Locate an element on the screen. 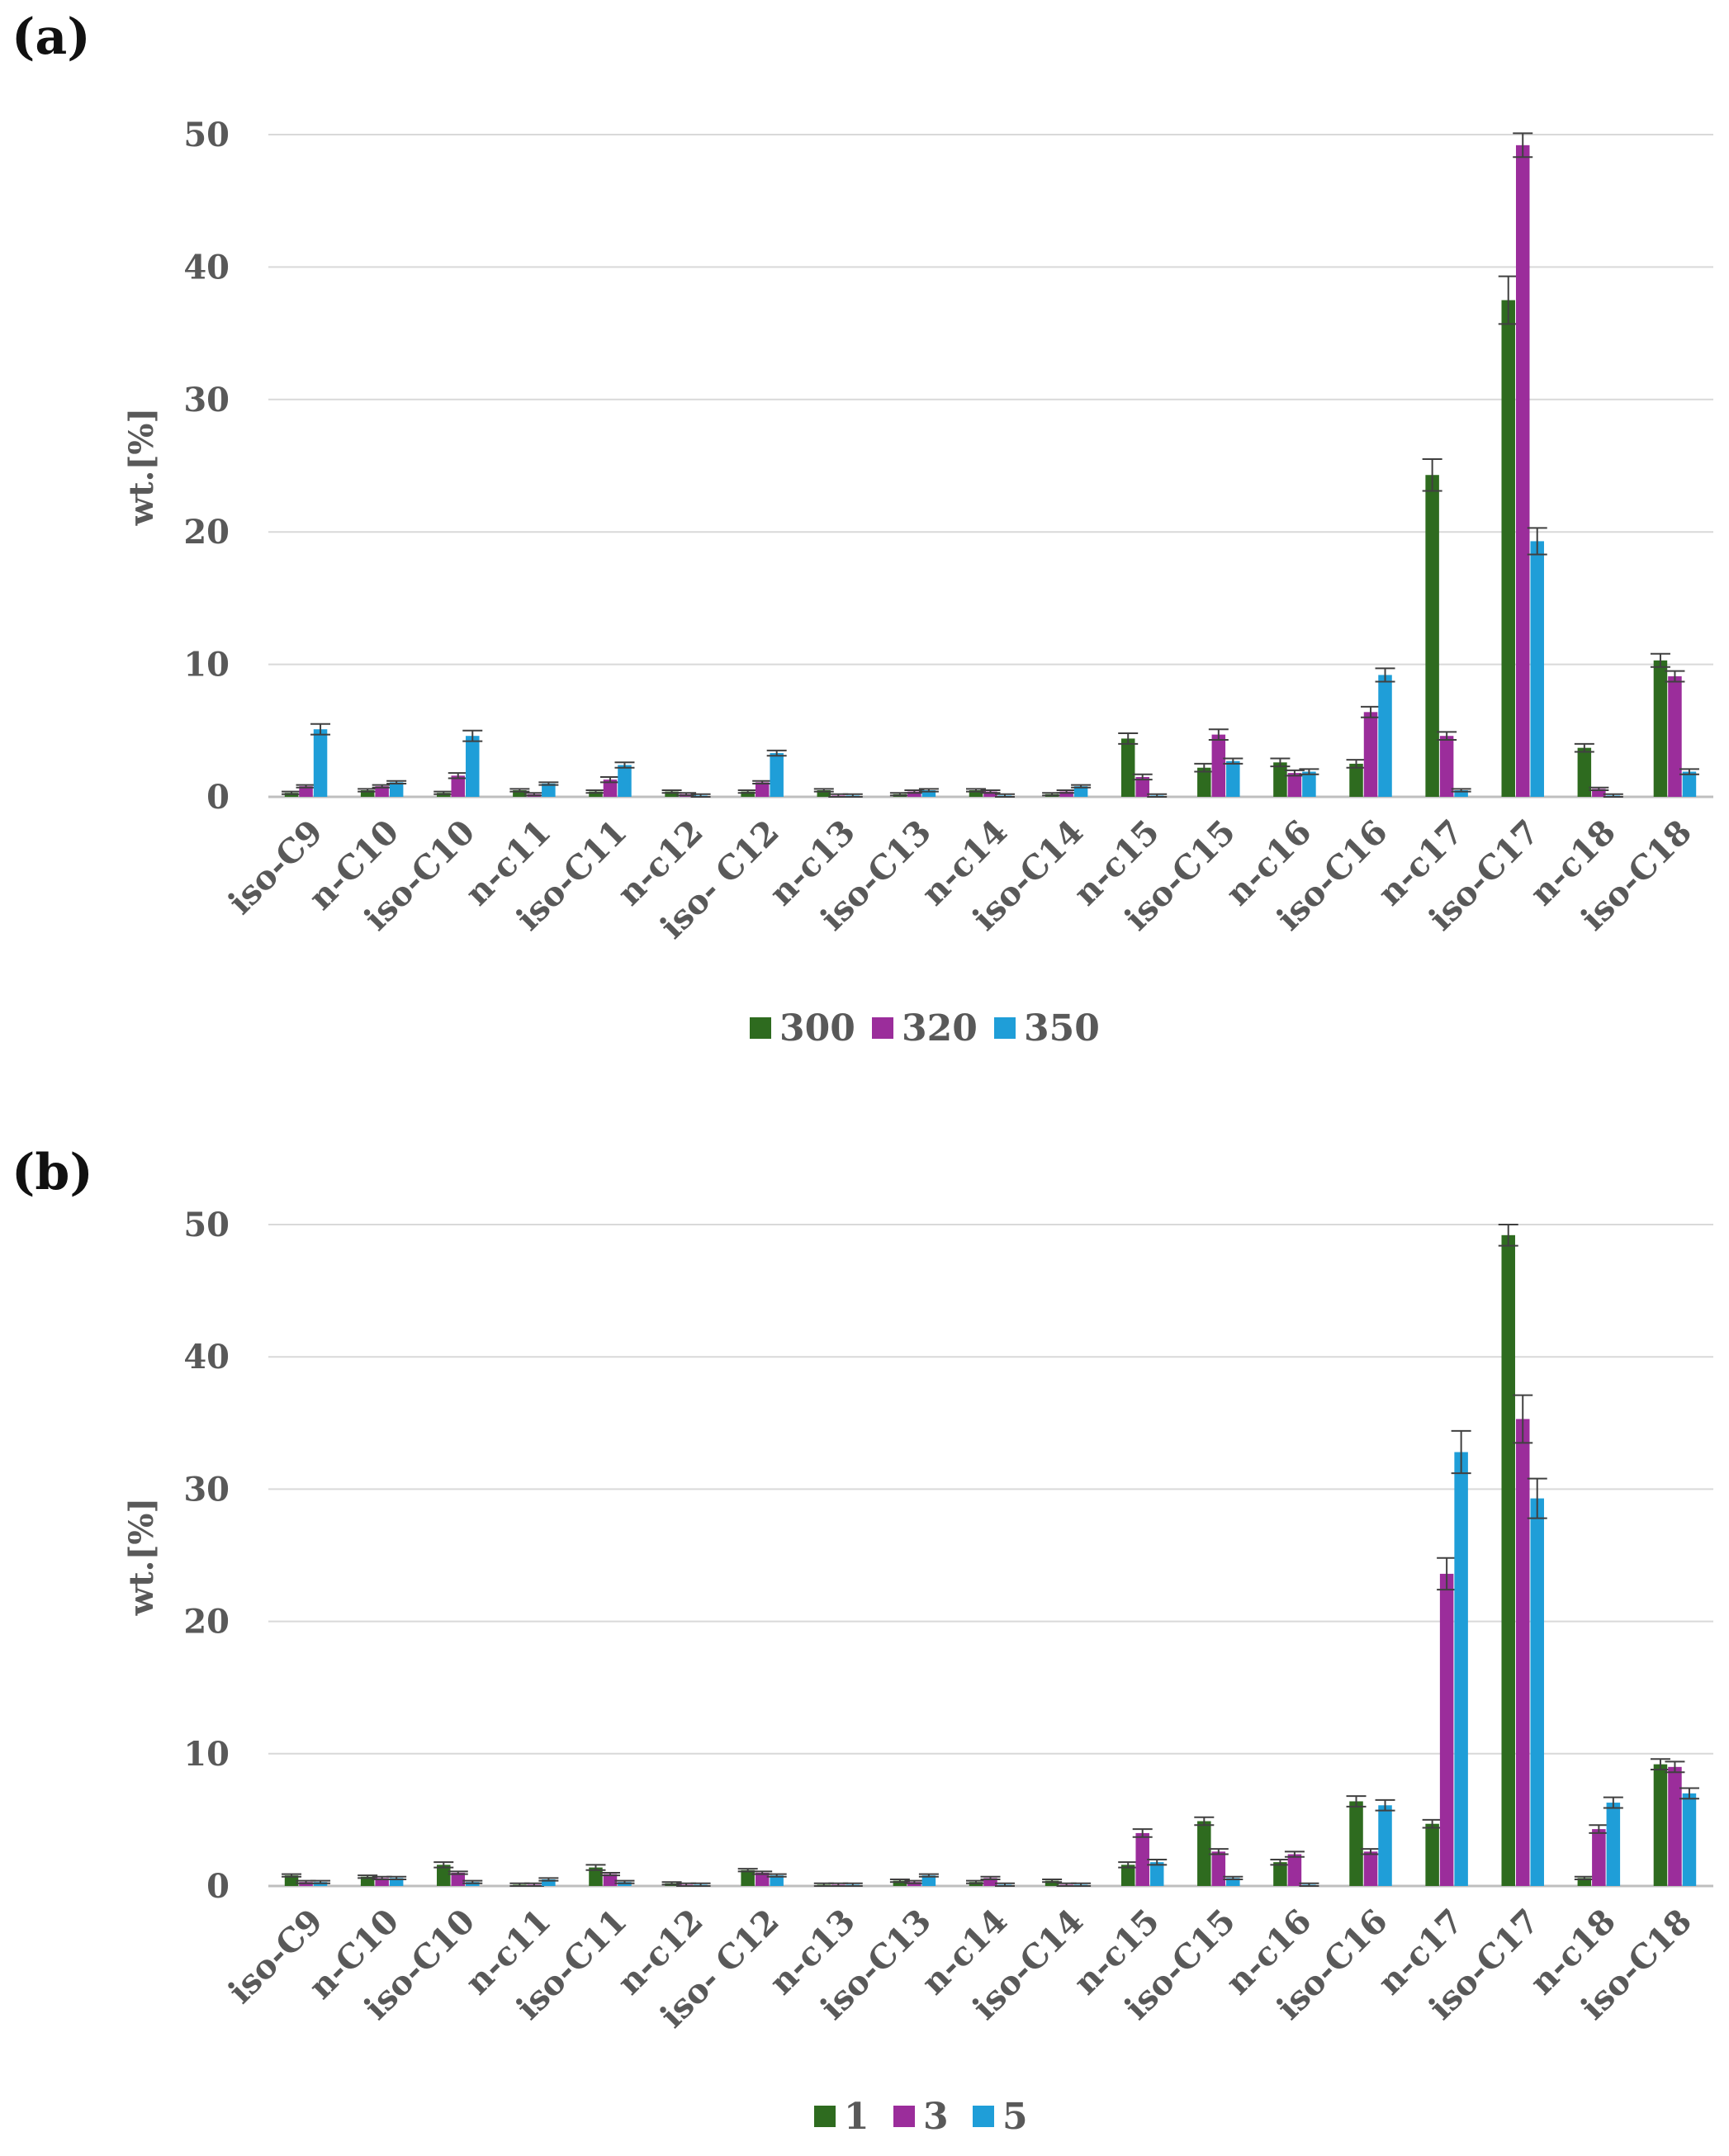 The width and height of the screenshot is (1729, 2156). panel-b-label: (b) is located at coordinates (52, 1173).